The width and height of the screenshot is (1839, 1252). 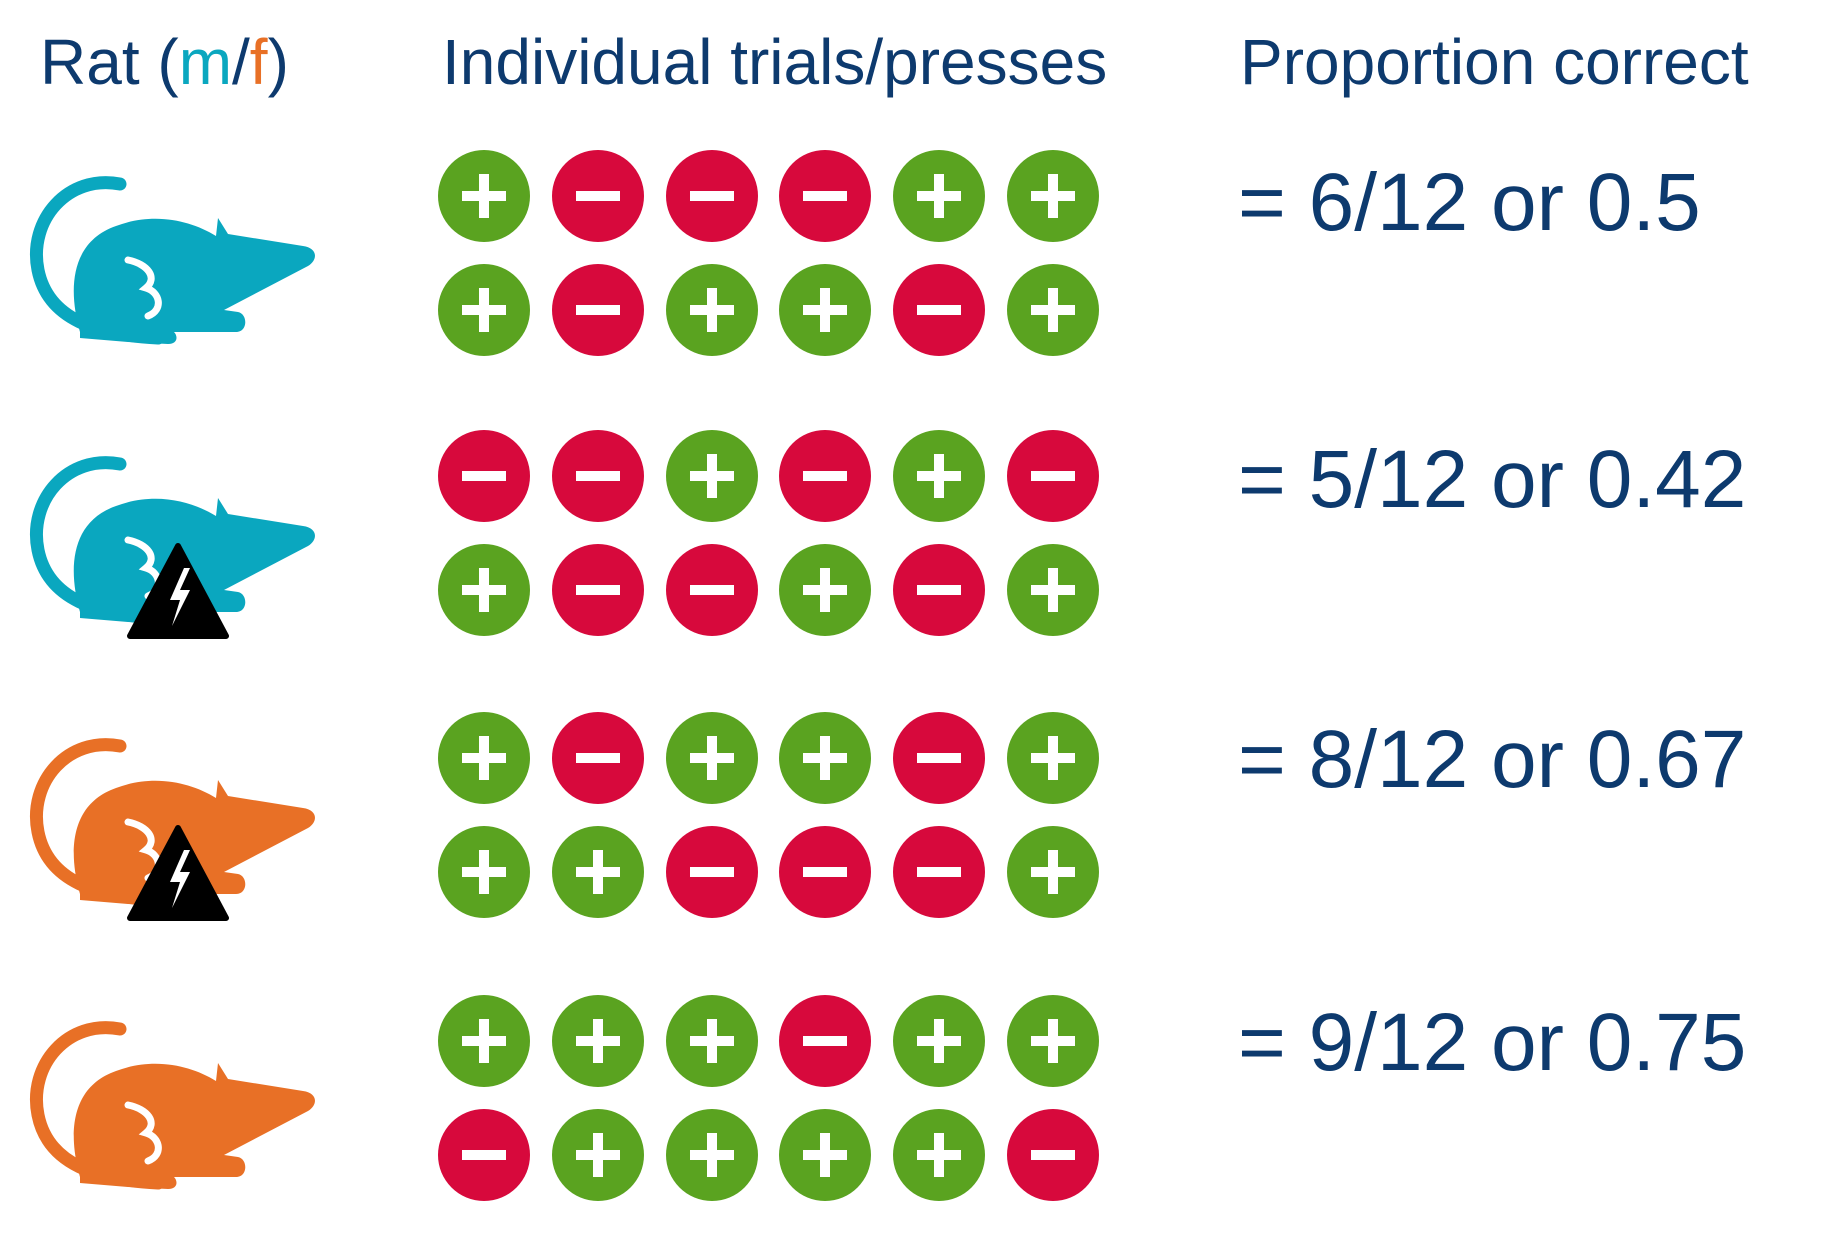 I want to click on female-label: f, so click(x=258, y=62).